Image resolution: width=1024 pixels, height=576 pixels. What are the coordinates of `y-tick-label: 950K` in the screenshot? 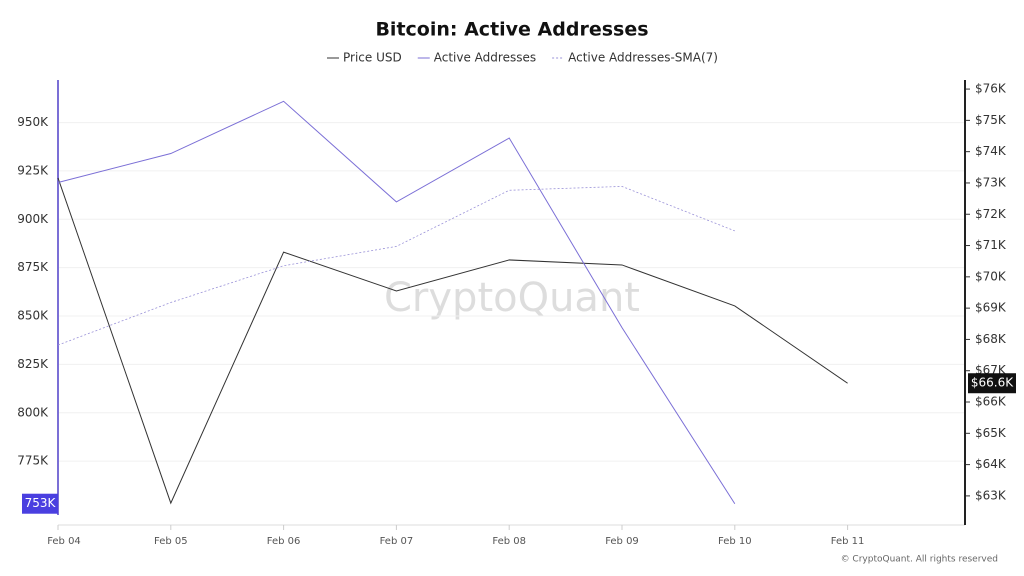 It's located at (33, 122).